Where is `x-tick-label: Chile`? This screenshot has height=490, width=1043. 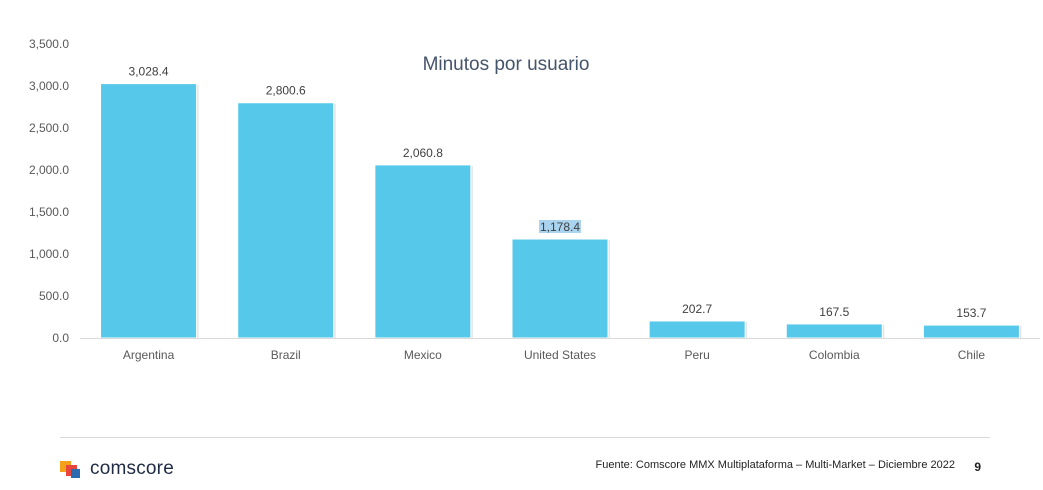 x-tick-label: Chile is located at coordinates (972, 355).